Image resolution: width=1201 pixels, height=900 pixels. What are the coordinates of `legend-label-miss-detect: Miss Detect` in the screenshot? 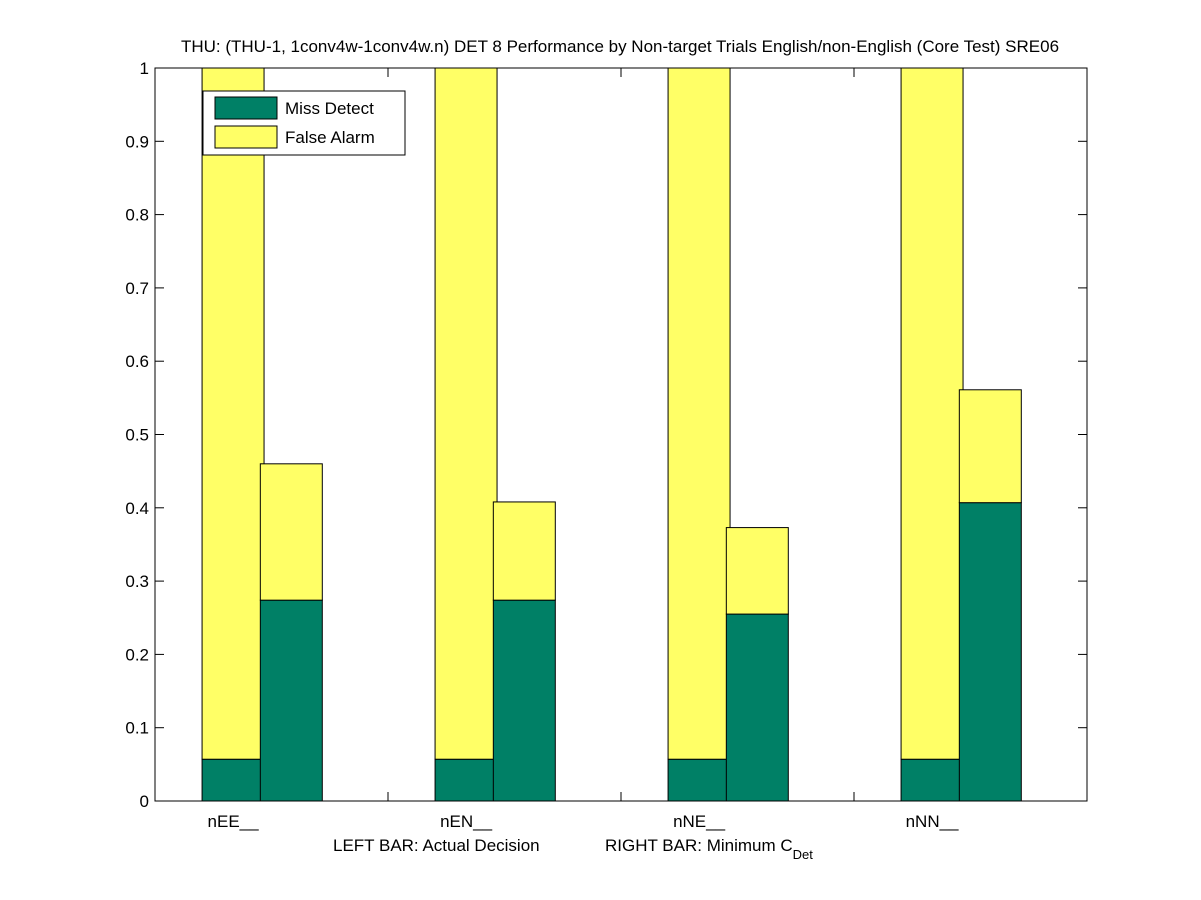 It's located at (329, 108).